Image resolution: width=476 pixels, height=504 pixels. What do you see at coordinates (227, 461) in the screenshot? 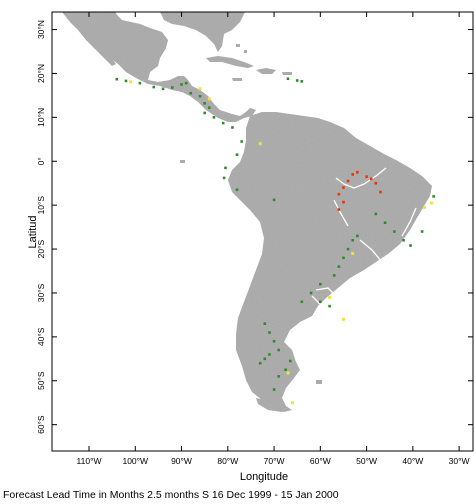
I see `lon-tick-label: 80°W` at bounding box center [227, 461].